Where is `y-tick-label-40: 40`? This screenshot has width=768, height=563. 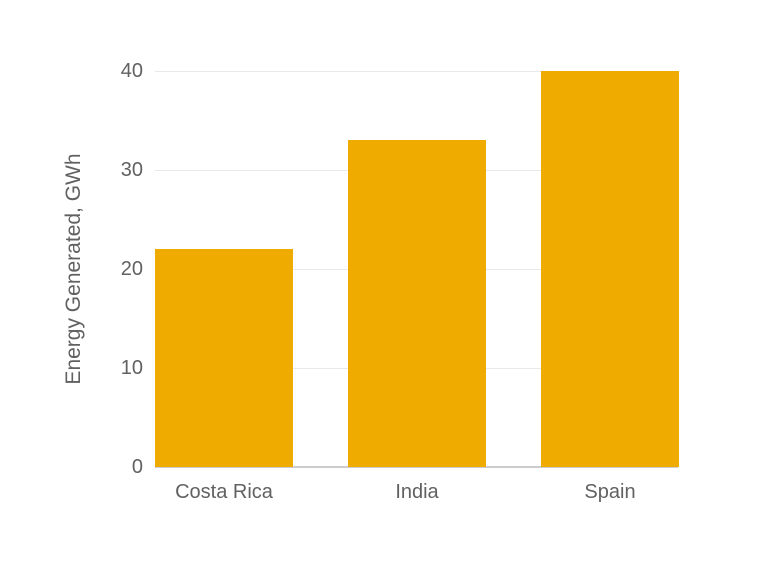 y-tick-label-40: 40 is located at coordinates (131, 71).